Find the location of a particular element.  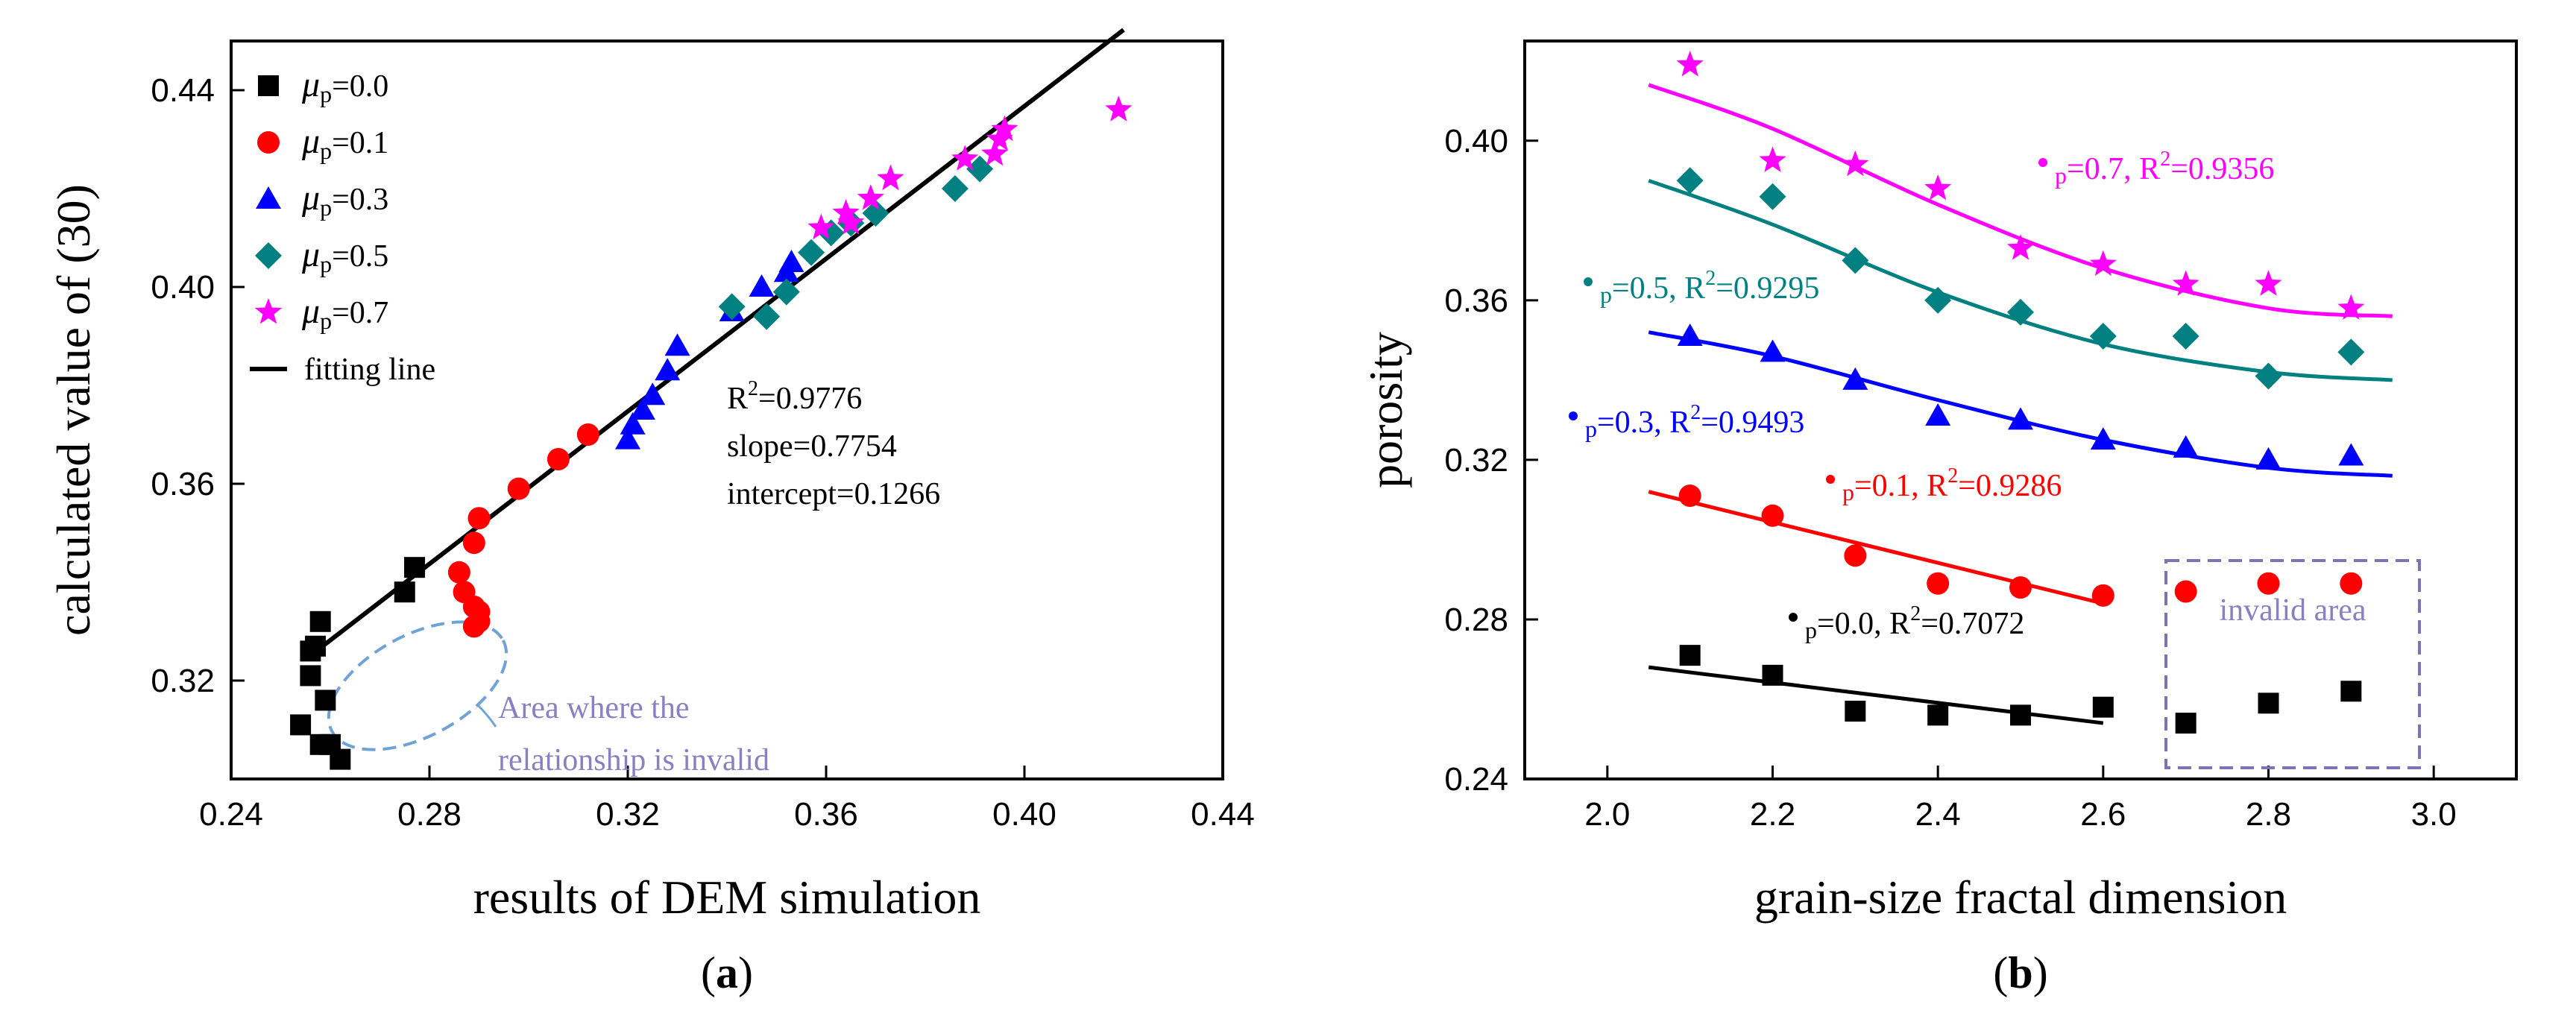

x-tick-label: 3.0 is located at coordinates (2434, 814).